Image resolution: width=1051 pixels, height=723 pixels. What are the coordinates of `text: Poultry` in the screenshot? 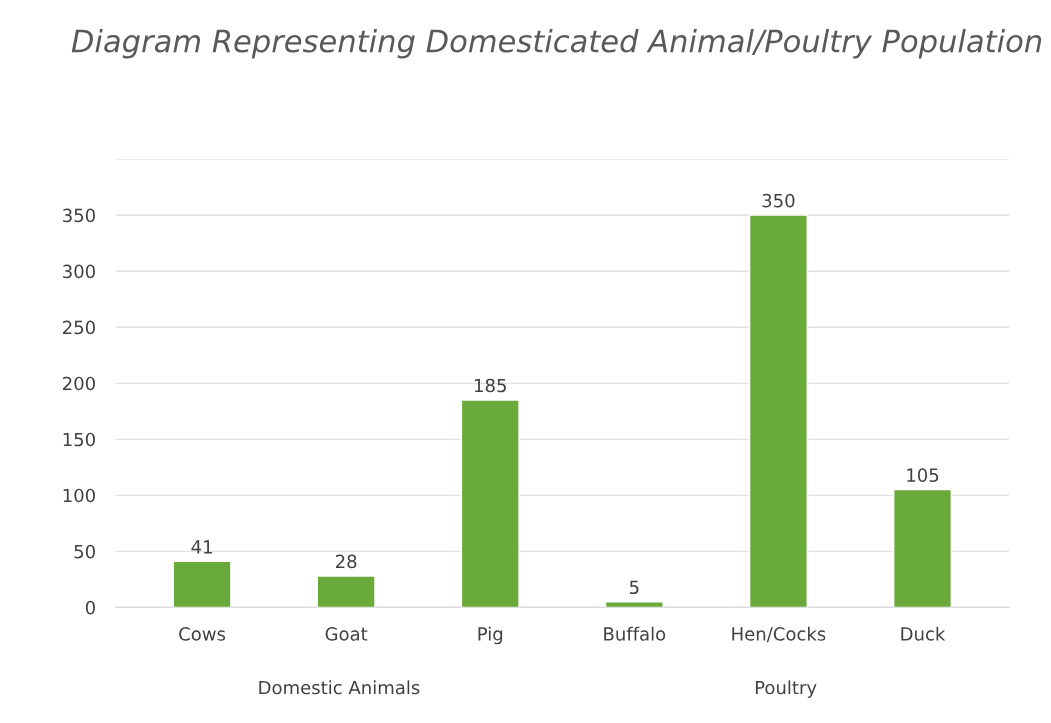 It's located at (786, 689).